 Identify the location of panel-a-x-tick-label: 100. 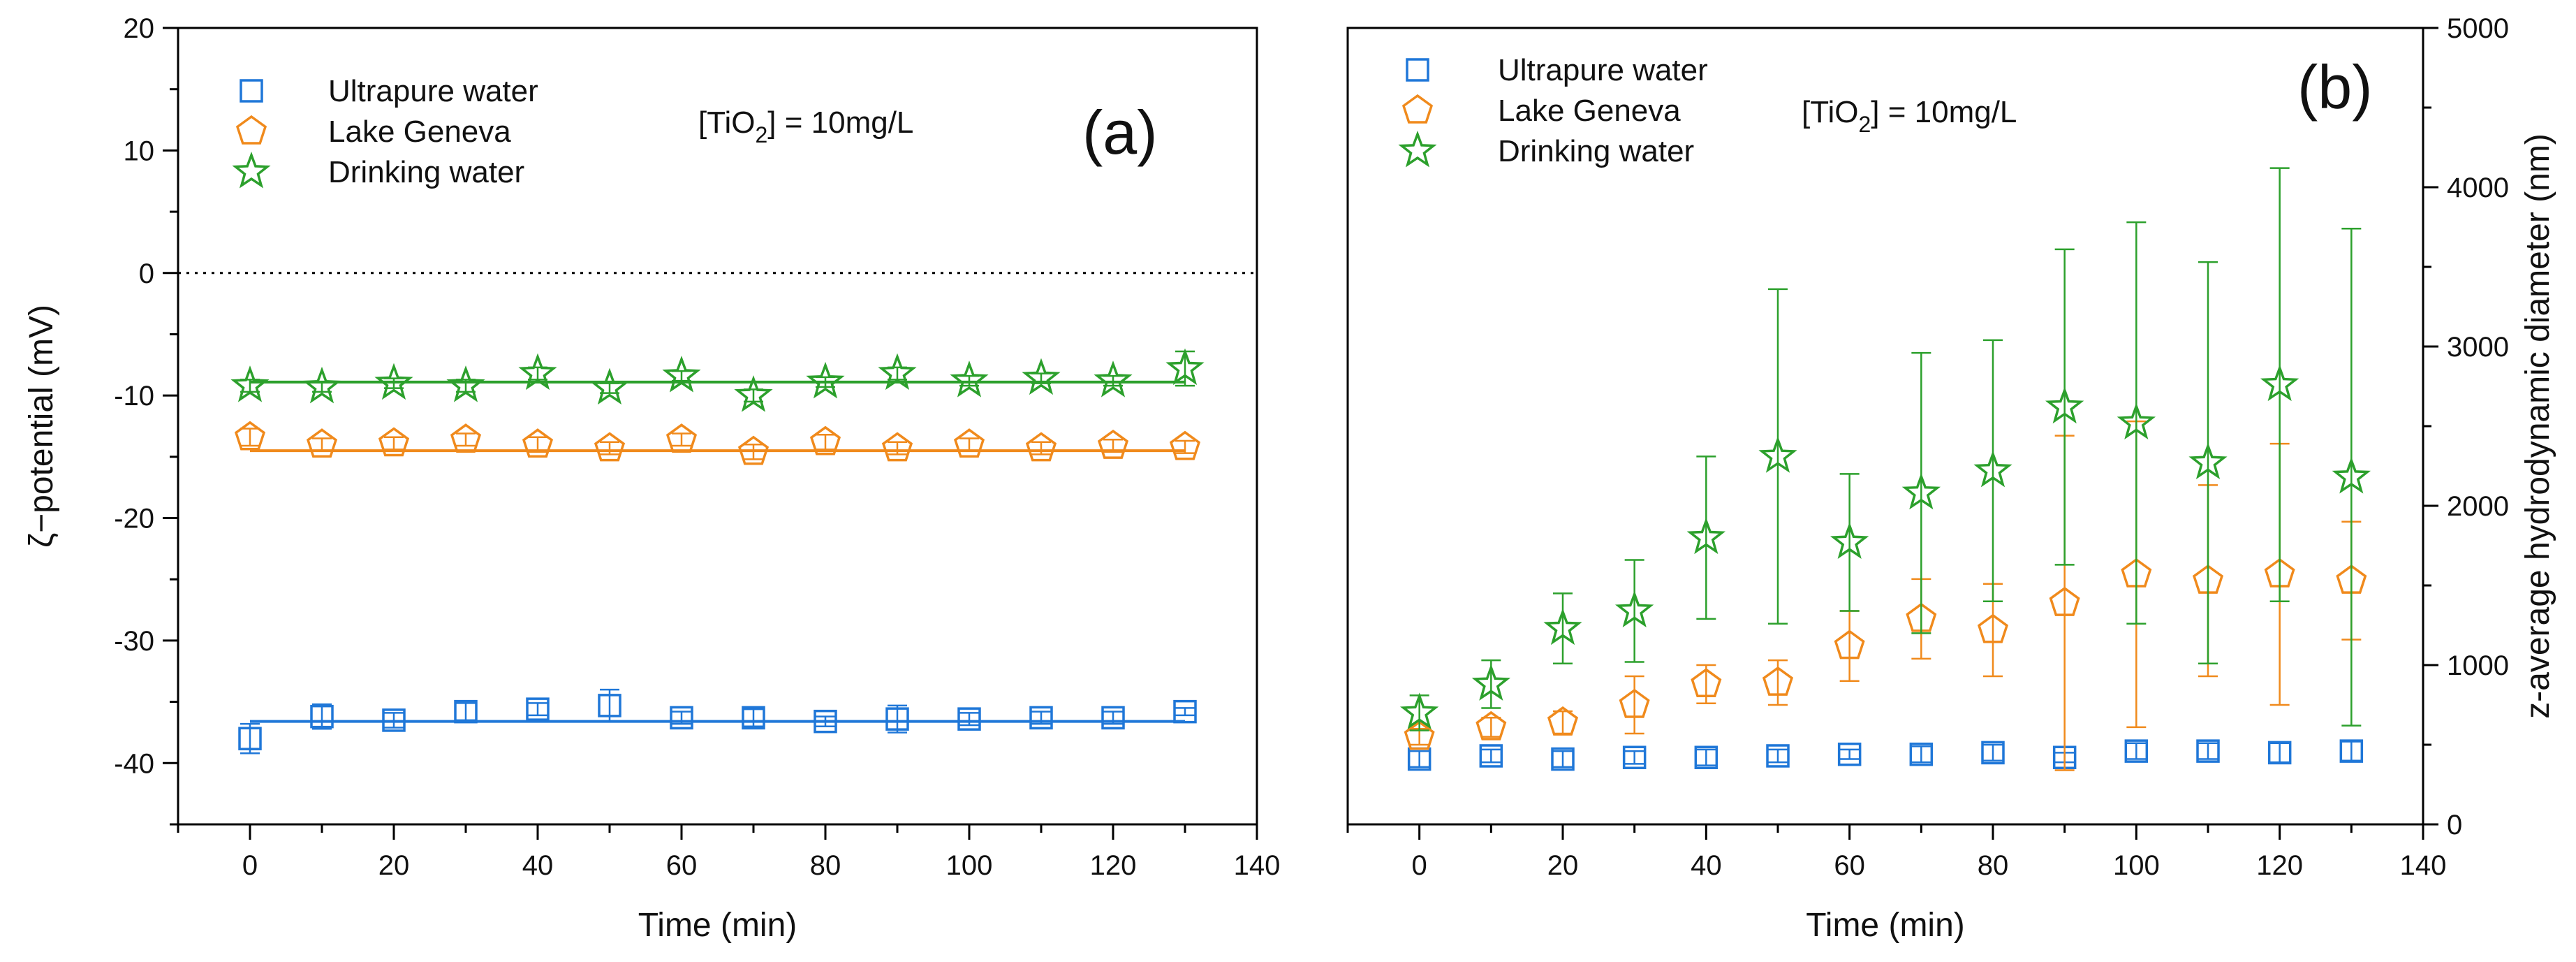
(969, 865).